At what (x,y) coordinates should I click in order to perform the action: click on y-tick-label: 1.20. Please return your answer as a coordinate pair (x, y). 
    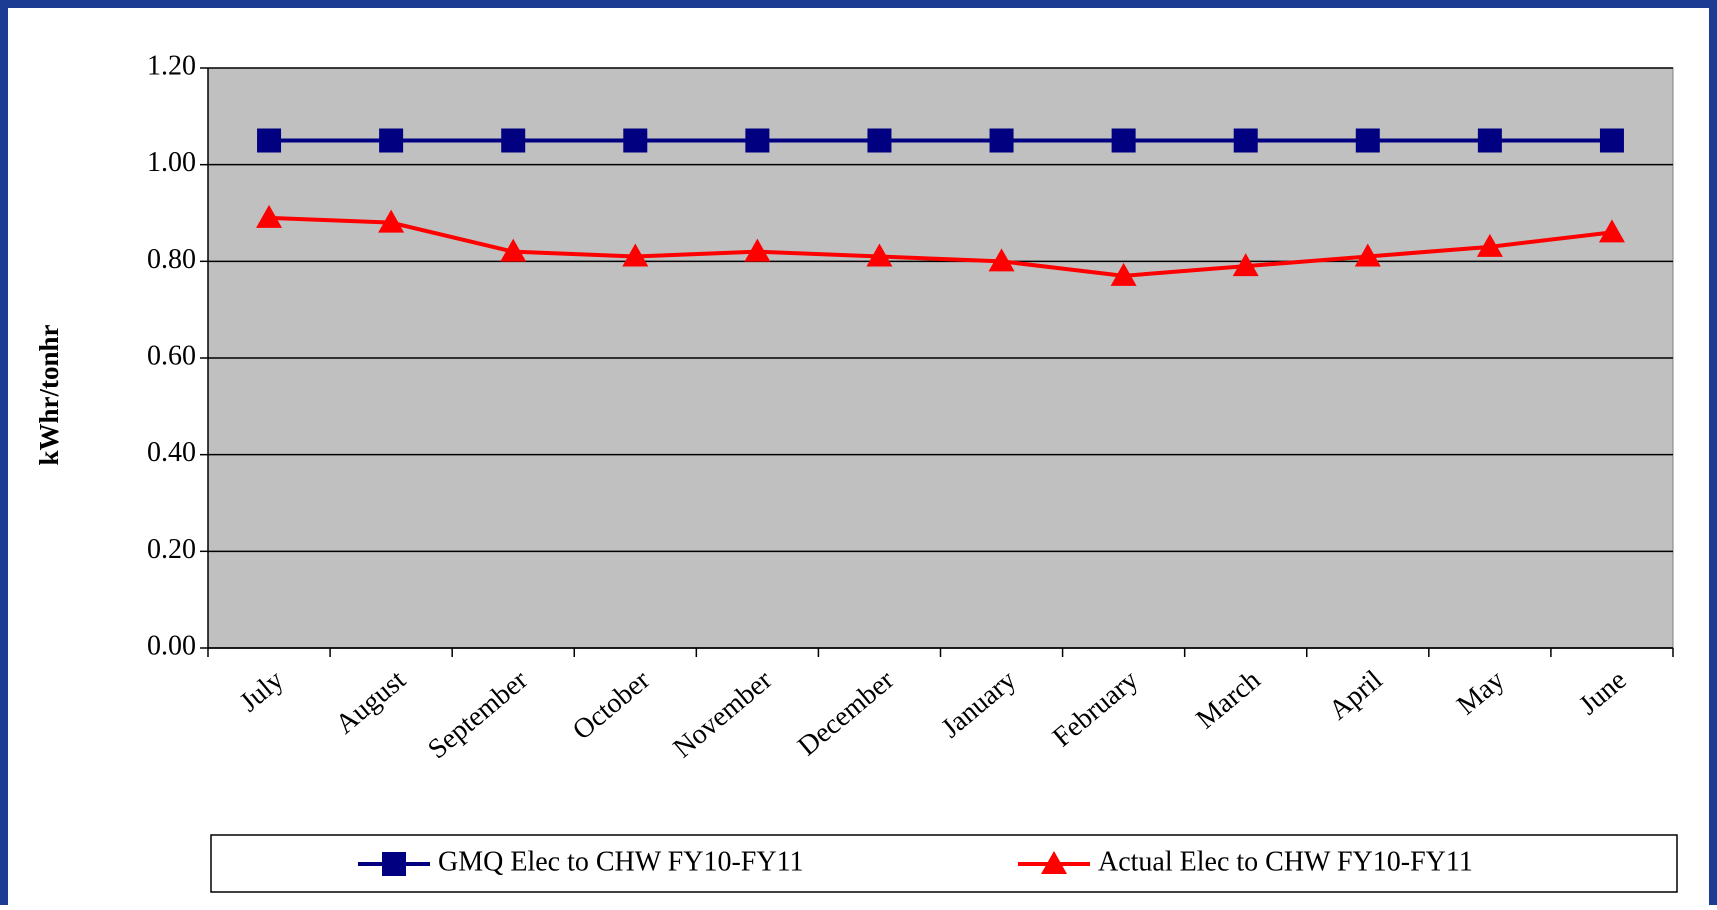
    Looking at the image, I should click on (171, 65).